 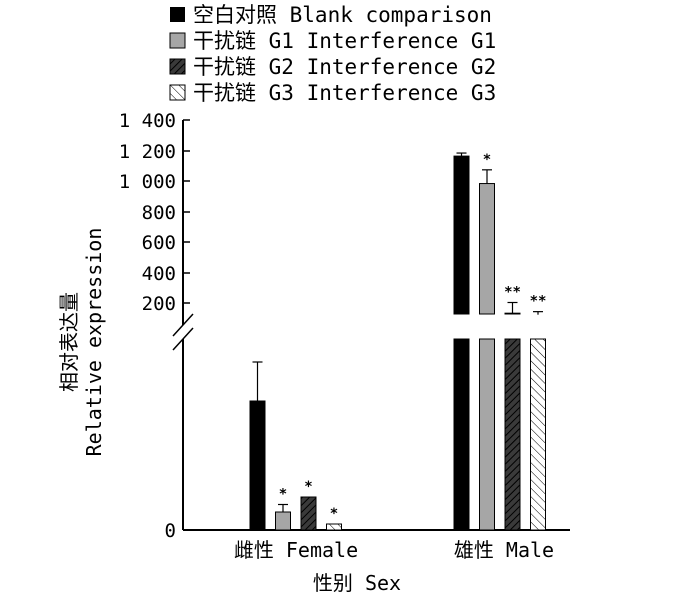 What do you see at coordinates (357, 583) in the screenshot?
I see `x-axis-title: 性别 Sex` at bounding box center [357, 583].